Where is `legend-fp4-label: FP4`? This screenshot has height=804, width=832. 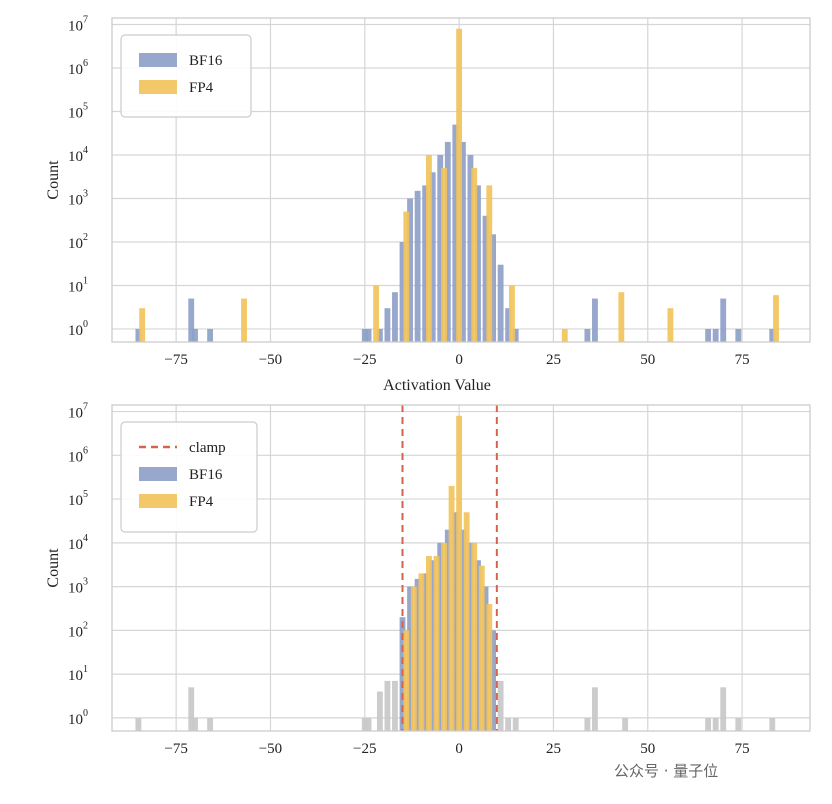 legend-fp4-label: FP4 is located at coordinates (201, 502).